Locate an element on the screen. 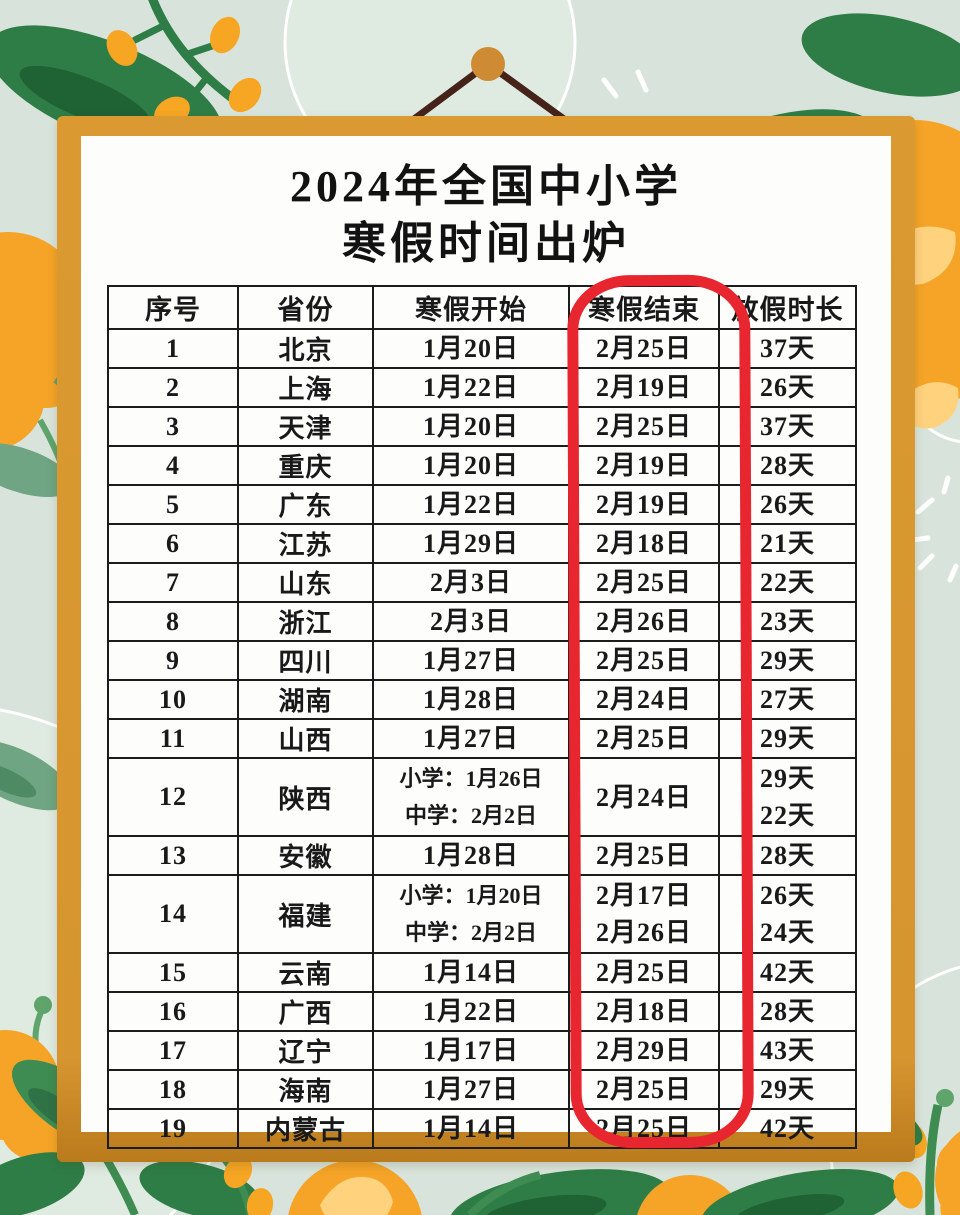 The height and width of the screenshot is (1215, 960). cell-line: 2月17日 is located at coordinates (643, 895).